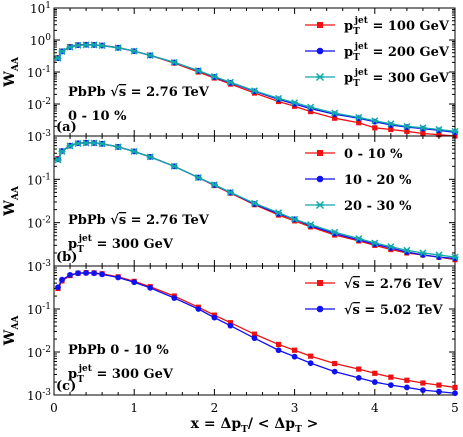  I want to click on y-tick-label: 10⁻², so click(39, 223).